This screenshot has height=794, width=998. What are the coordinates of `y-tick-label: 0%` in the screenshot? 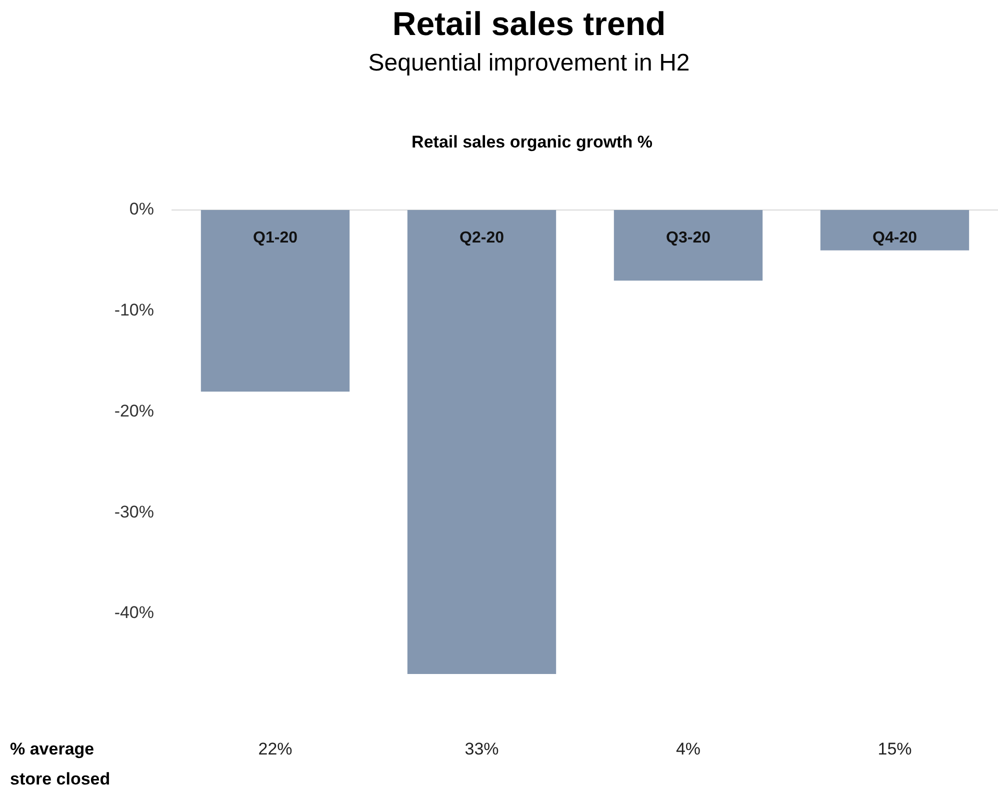 It's located at (141, 209).